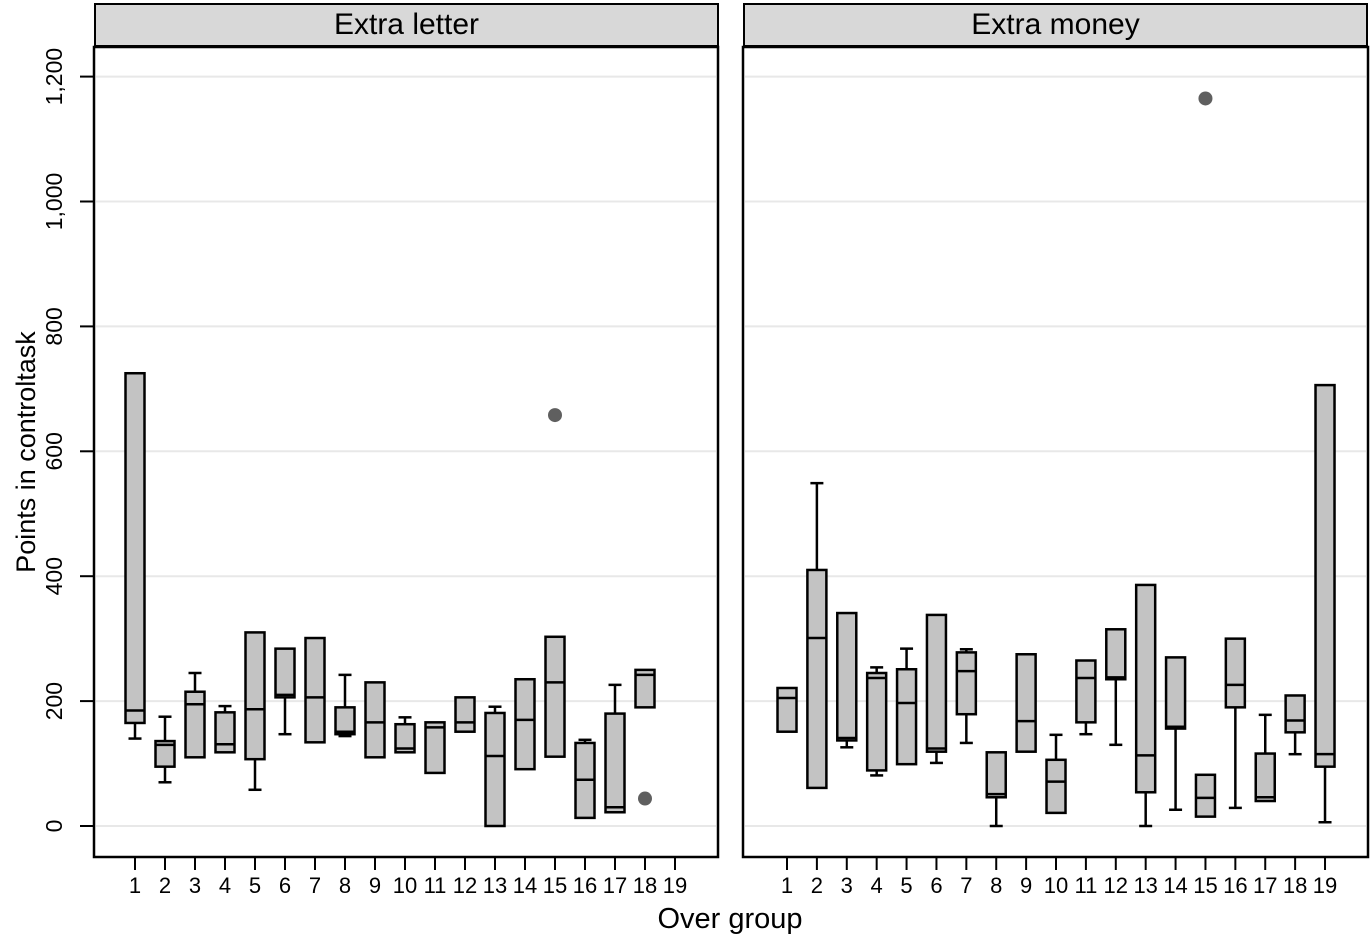 This screenshot has width=1370, height=940. Describe the element at coordinates (54, 701) in the screenshot. I see `y-tick-label: 200` at that location.